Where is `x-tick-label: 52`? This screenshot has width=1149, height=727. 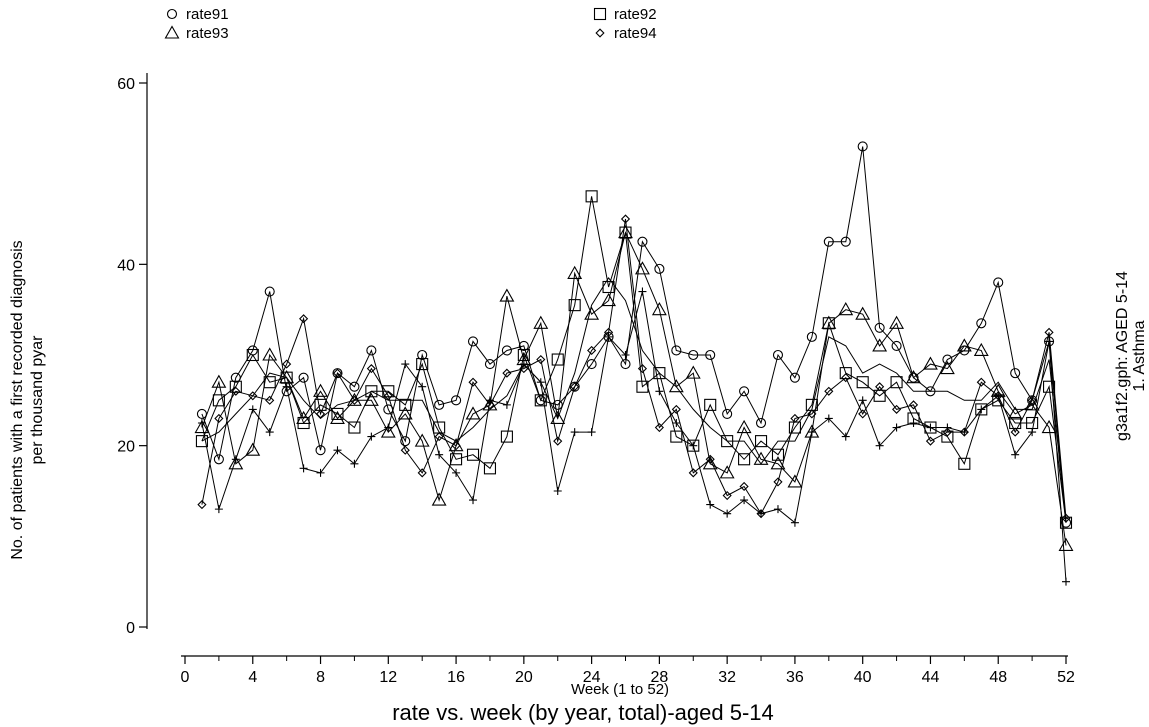 x-tick-label: 52 is located at coordinates (1066, 677).